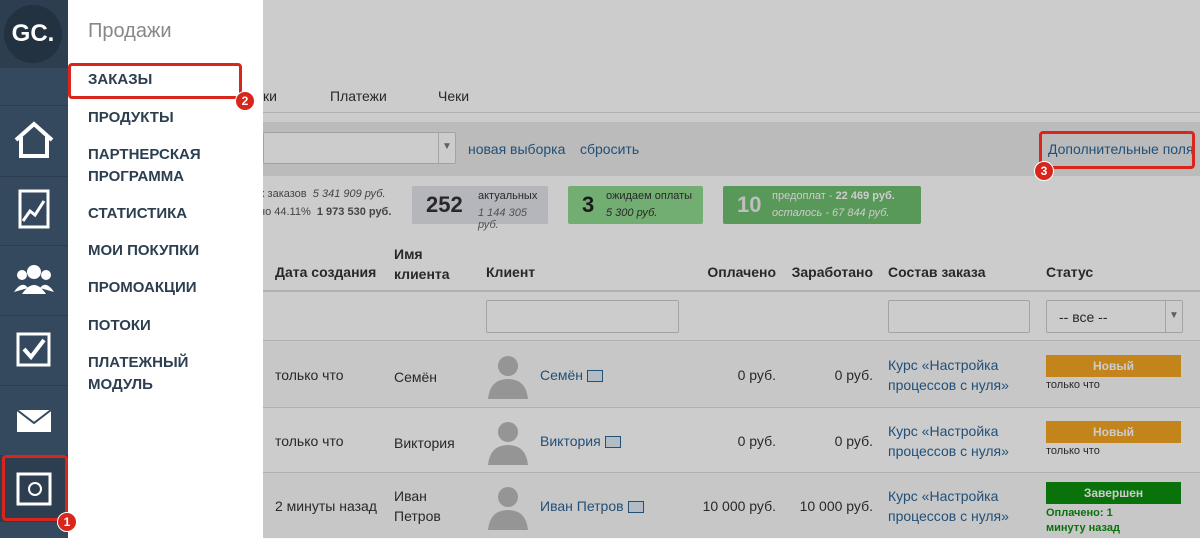 Image resolution: width=1200 pixels, height=539 pixels. What do you see at coordinates (138, 213) in the screenshot?
I see `menu-item: СТАТИСТИКА` at bounding box center [138, 213].